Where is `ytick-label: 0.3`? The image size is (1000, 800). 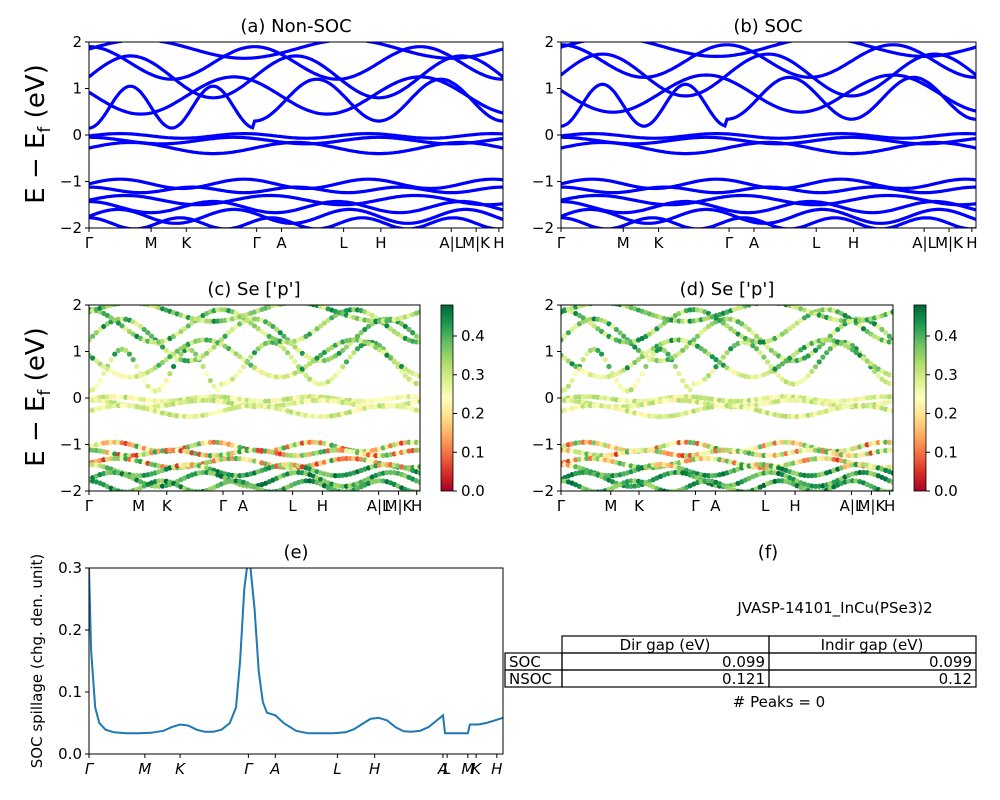 ytick-label: 0.3 is located at coordinates (70, 568).